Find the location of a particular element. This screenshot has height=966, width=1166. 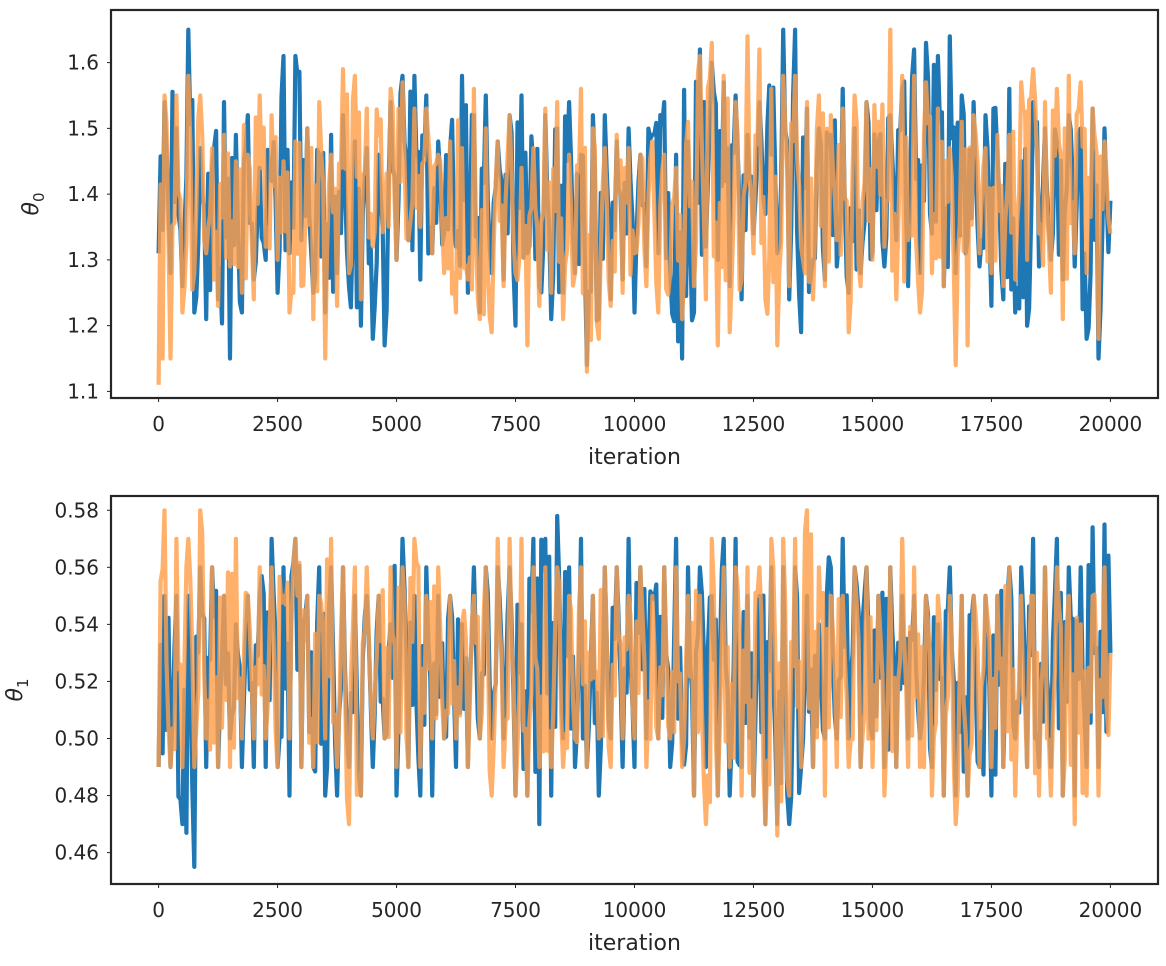

y-tick-label: 1.6 is located at coordinates (83, 63).